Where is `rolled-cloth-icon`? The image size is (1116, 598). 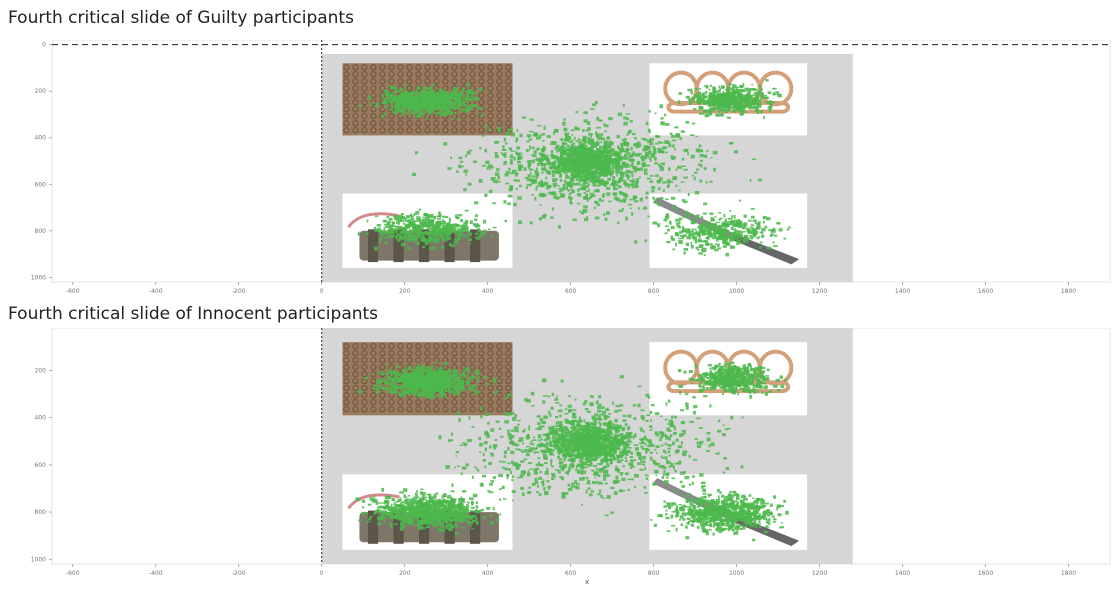 rolled-cloth-icon is located at coordinates (427, 231).